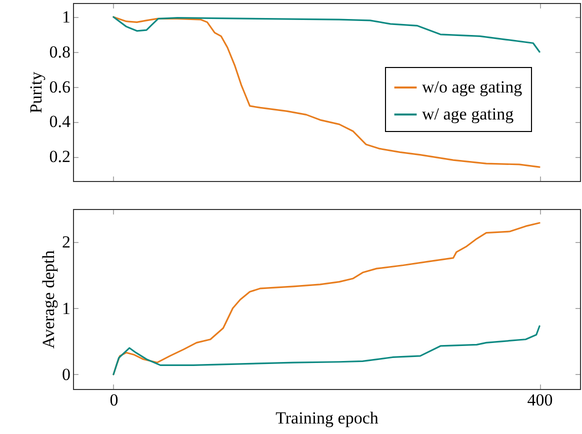 Image resolution: width=582 pixels, height=434 pixels. Describe the element at coordinates (59, 52) in the screenshot. I see `y-tick-label: 0.8` at that location.